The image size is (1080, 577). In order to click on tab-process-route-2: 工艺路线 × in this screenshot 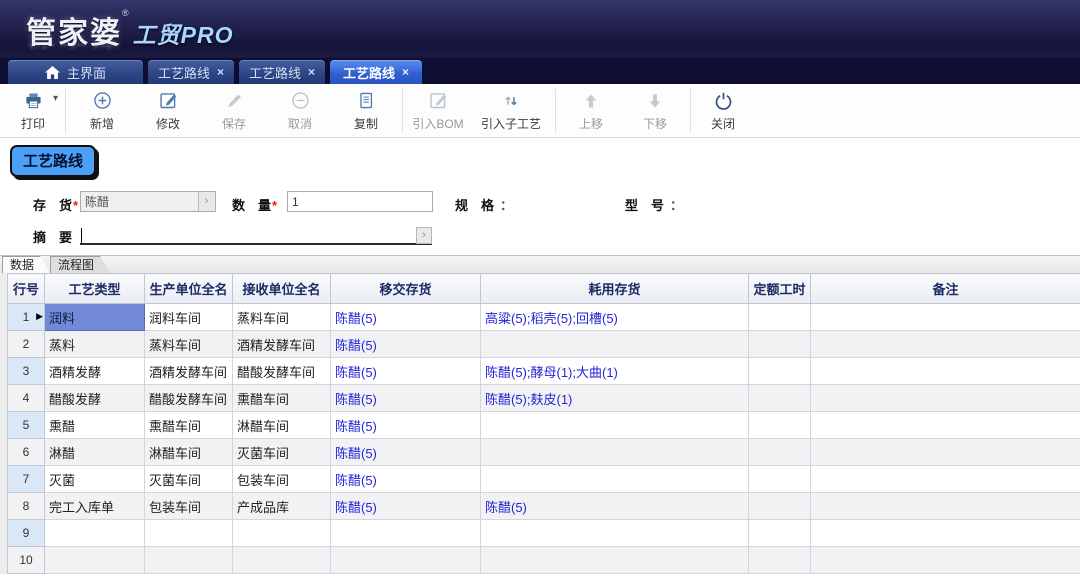, I will do `click(282, 72)`.